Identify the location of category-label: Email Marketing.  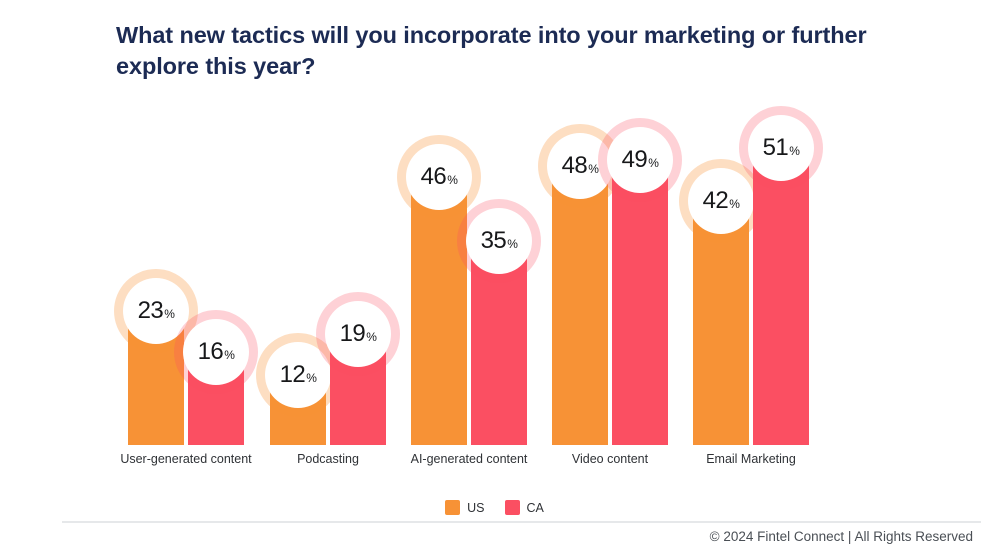
(751, 459).